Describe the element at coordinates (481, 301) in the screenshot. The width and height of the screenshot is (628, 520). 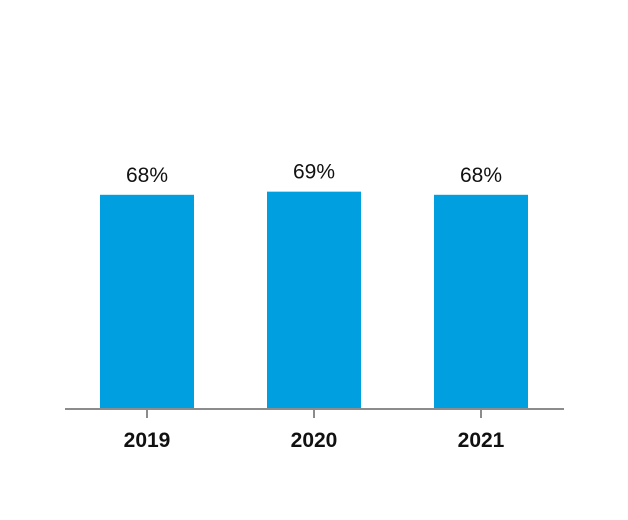
I see `bar-2021` at that location.